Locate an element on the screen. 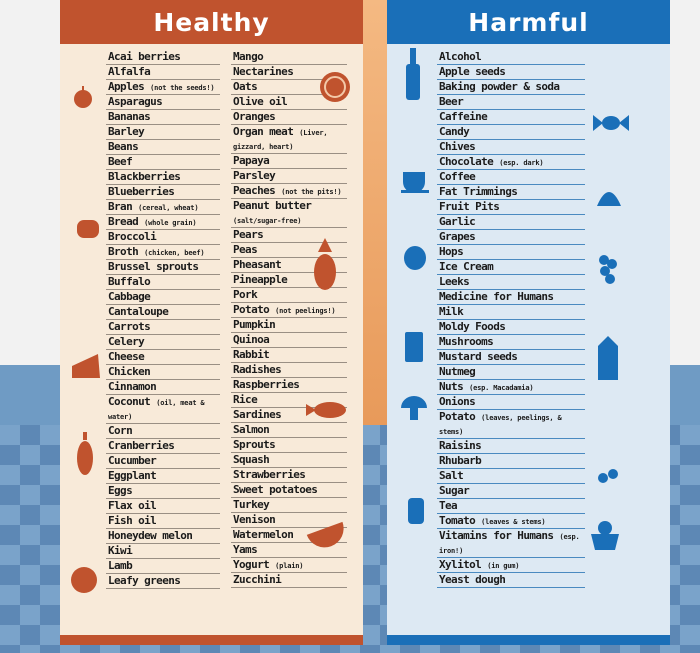 The image size is (700, 653). eggplant-icon is located at coordinates (85, 453).